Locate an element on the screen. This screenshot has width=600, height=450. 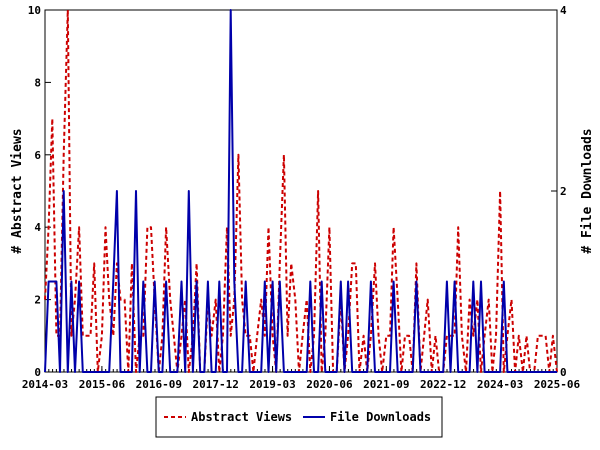
y-tick-label: 6 is located at coordinates (37, 155).